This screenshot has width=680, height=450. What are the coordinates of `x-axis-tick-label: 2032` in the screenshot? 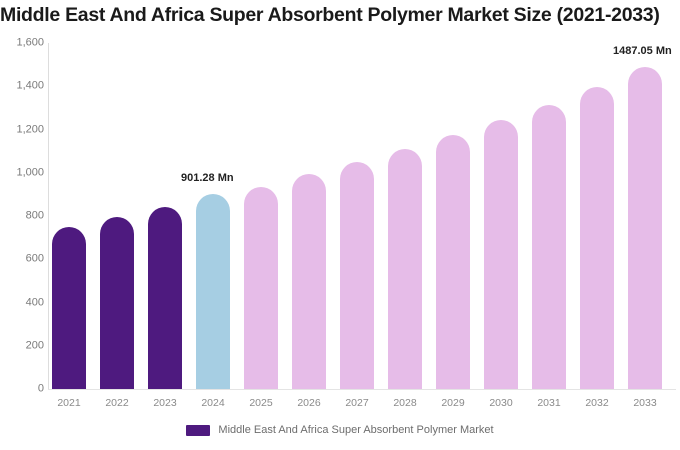 It's located at (597, 403).